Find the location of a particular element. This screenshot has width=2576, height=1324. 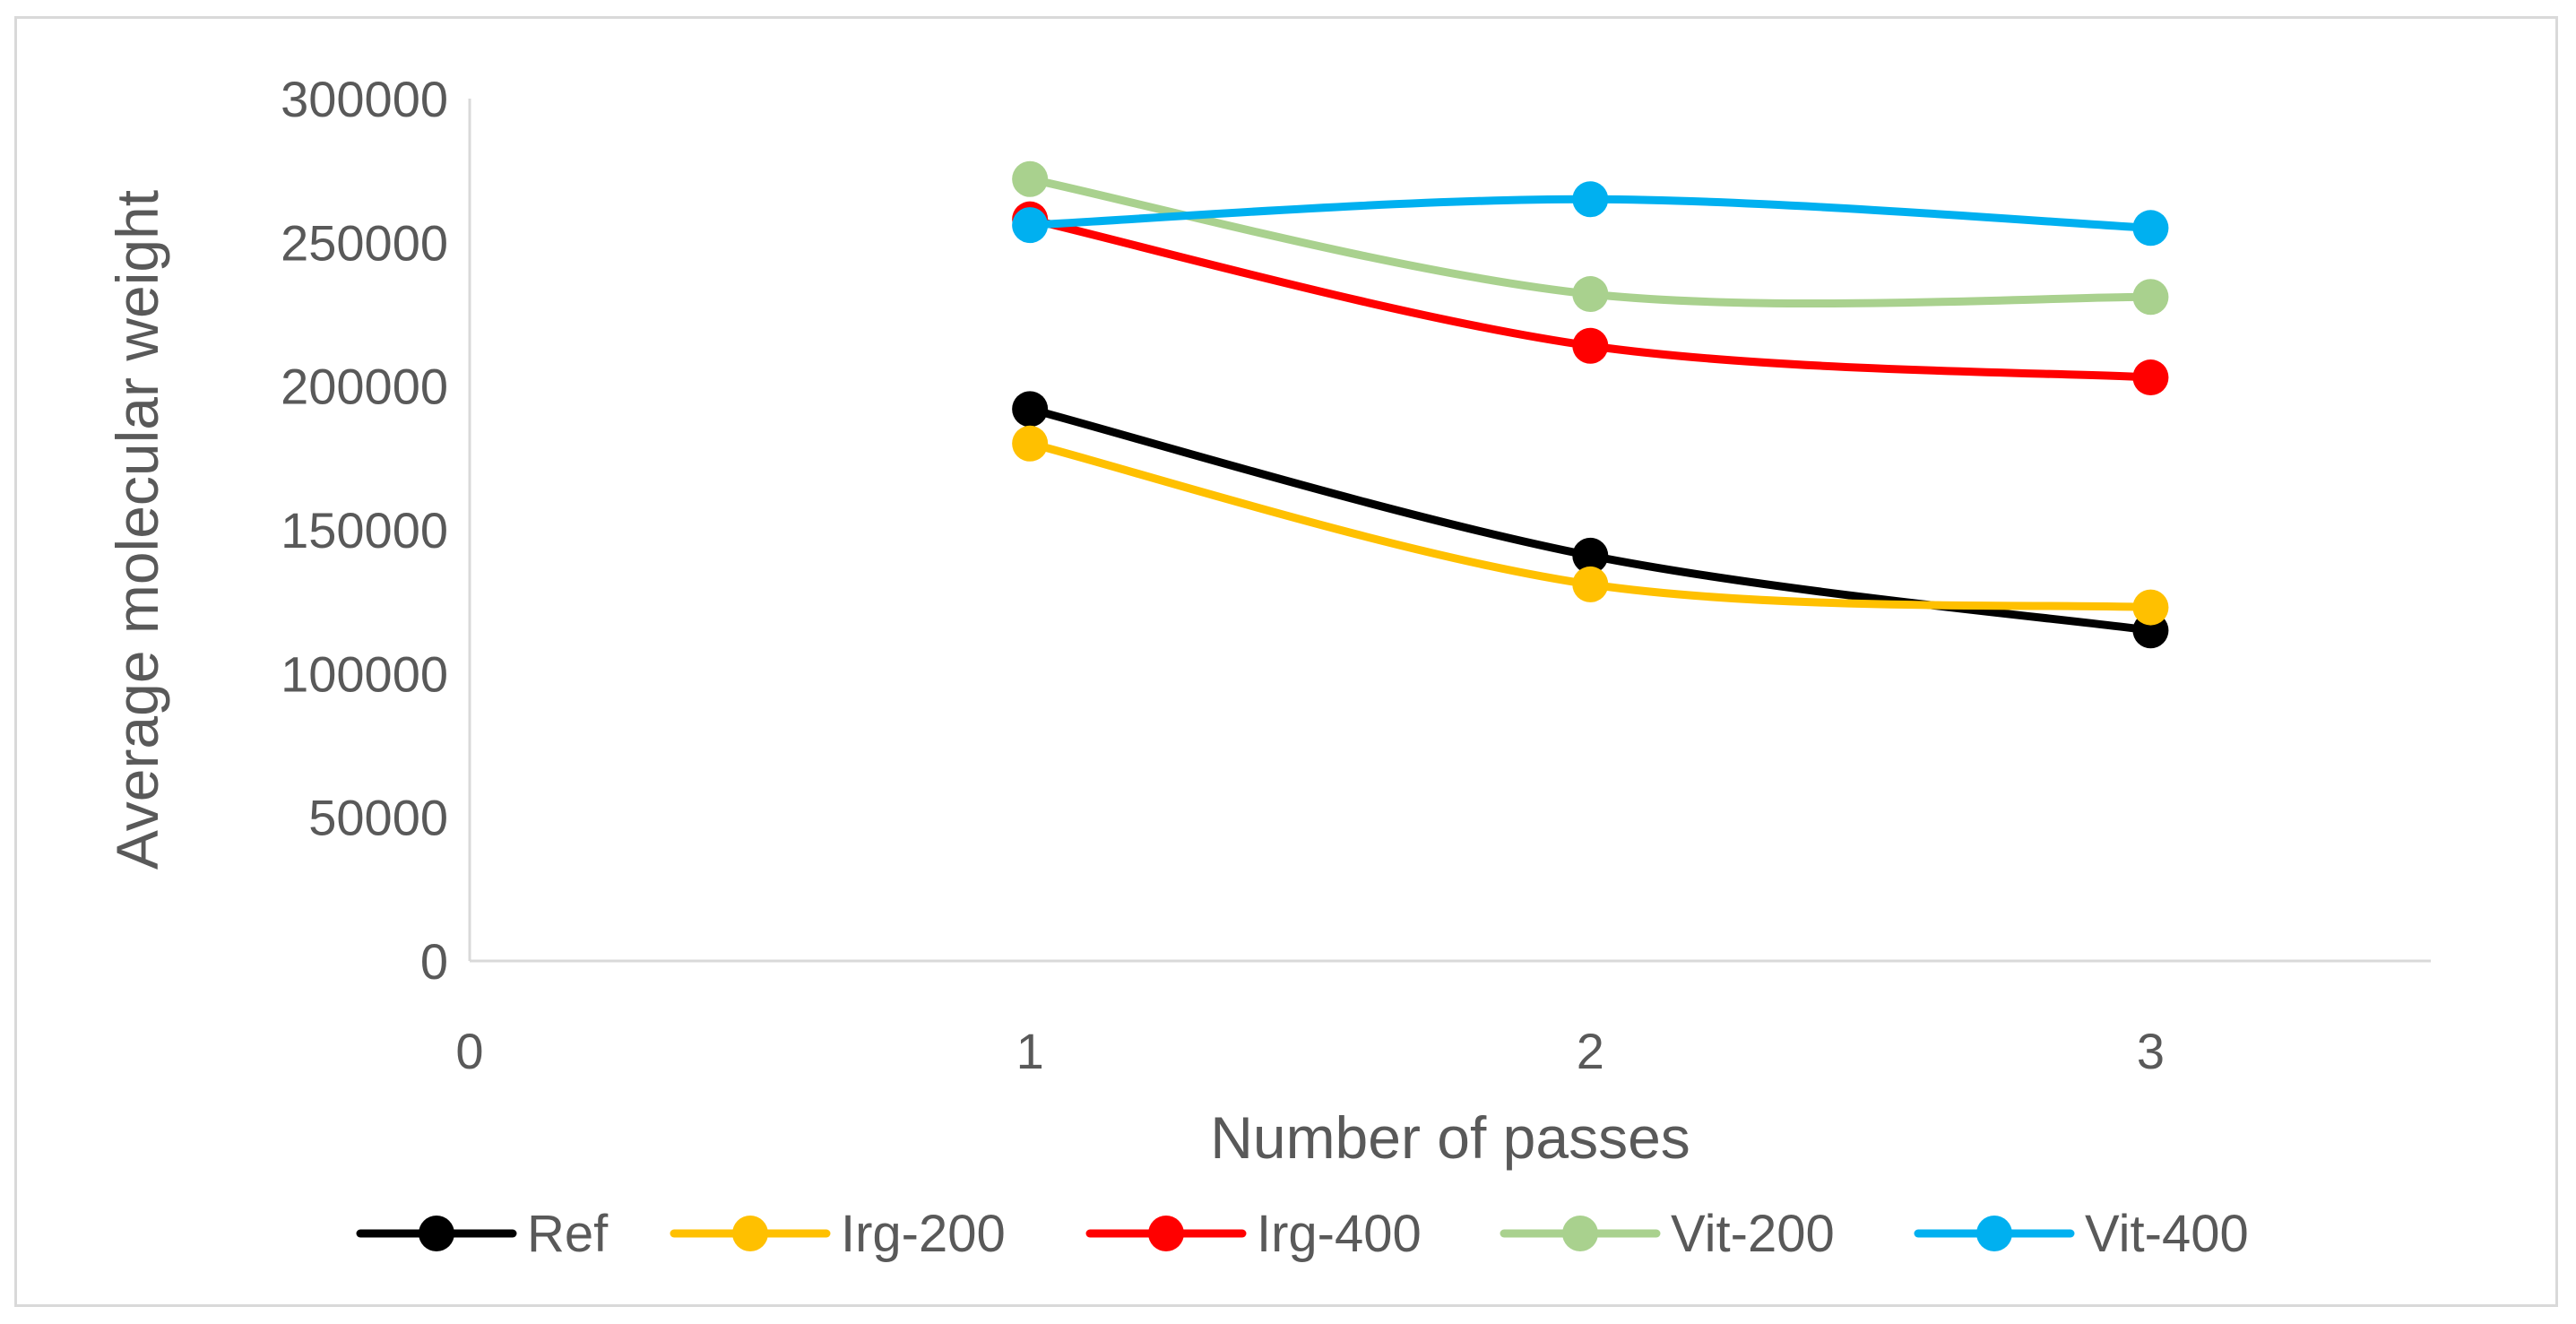

y-tick-label: 150000 is located at coordinates (364, 530).